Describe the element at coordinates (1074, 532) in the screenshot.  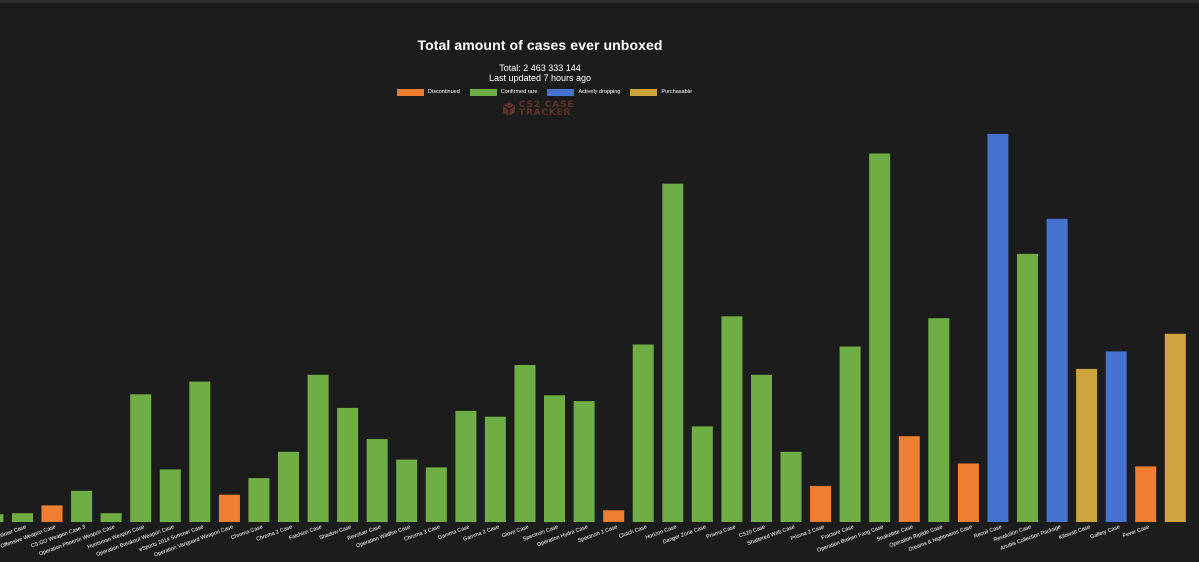
I see `x-tick-label: Kilowatt Case` at that location.